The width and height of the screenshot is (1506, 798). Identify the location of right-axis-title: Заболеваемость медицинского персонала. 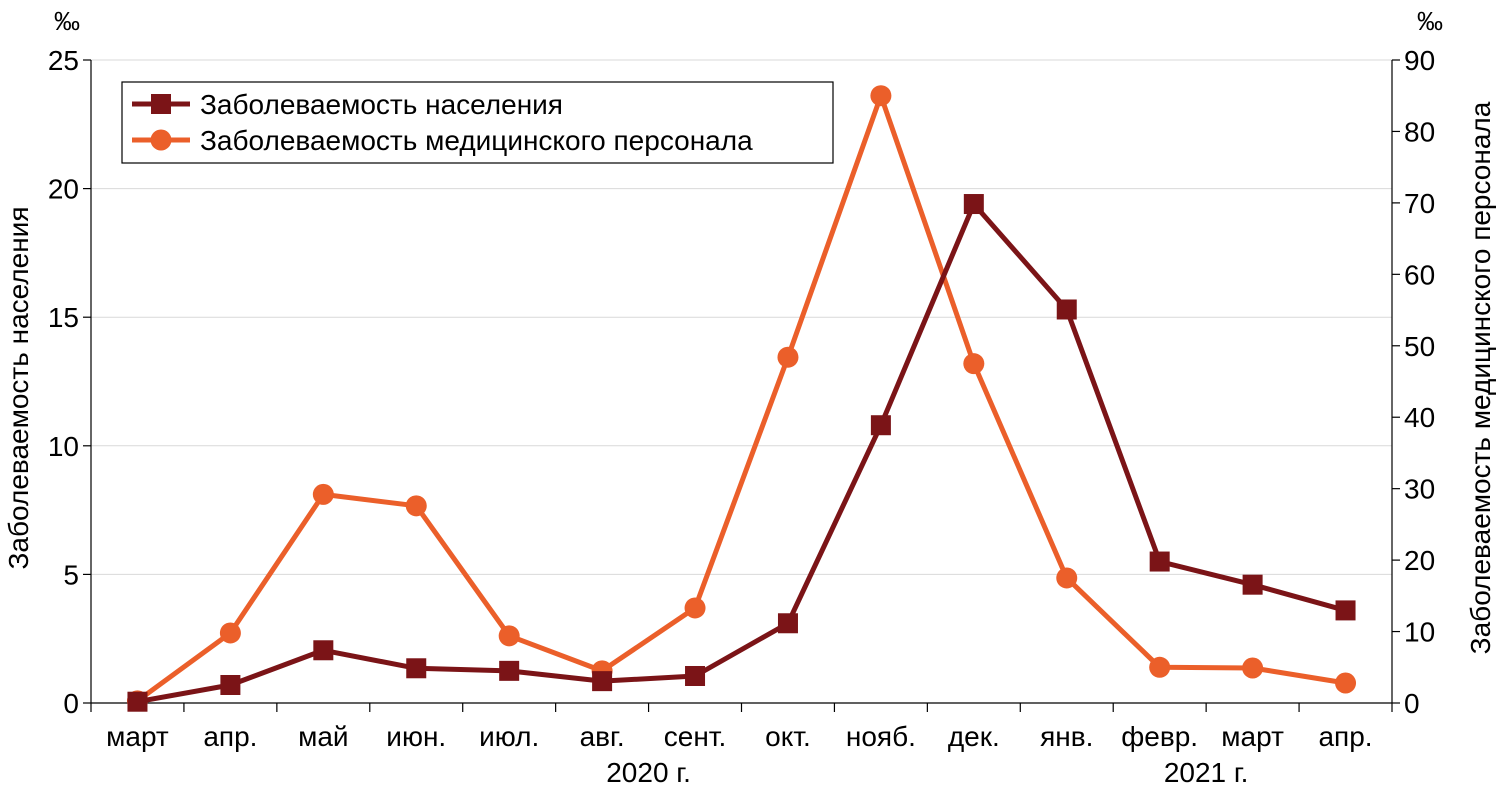
(1480, 377).